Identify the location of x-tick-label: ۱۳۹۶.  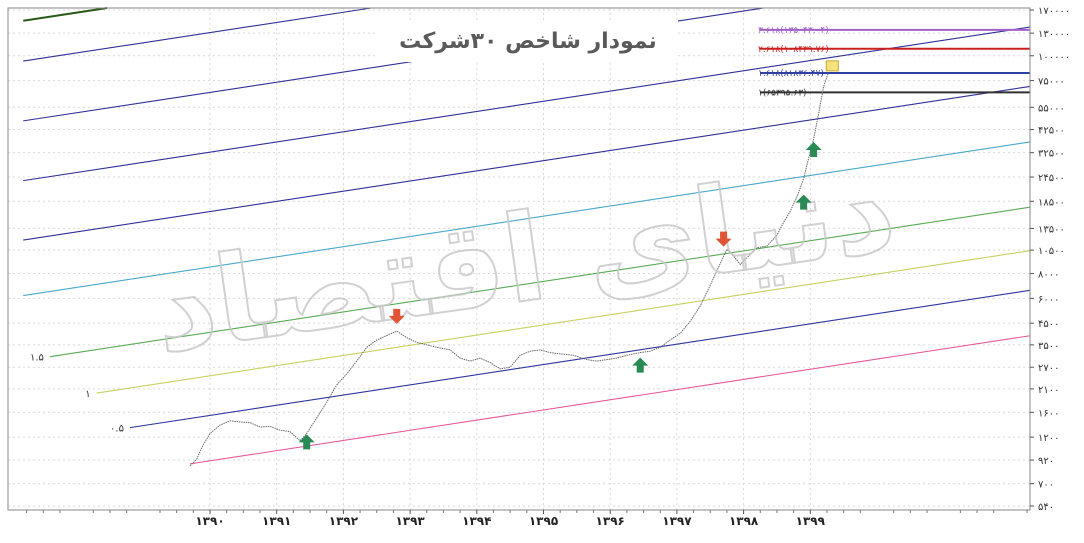
(610, 521).